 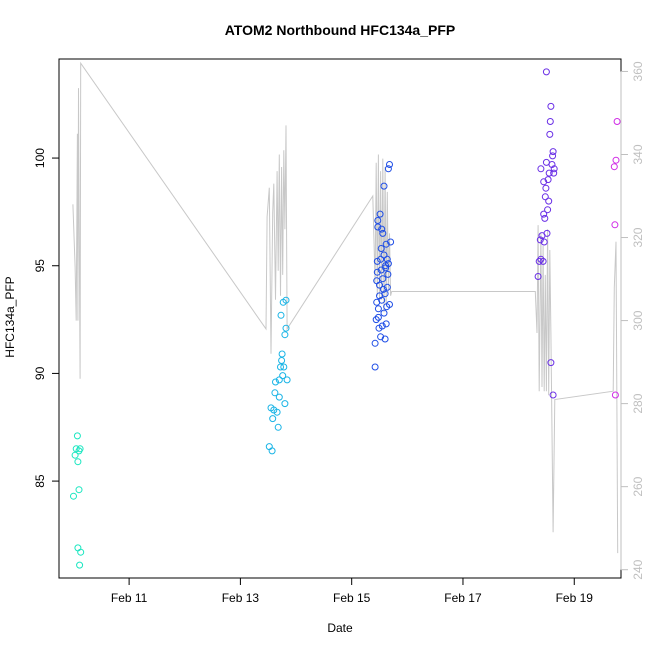 What do you see at coordinates (638, 569) in the screenshot?
I see `y2-tick-label: 240` at bounding box center [638, 569].